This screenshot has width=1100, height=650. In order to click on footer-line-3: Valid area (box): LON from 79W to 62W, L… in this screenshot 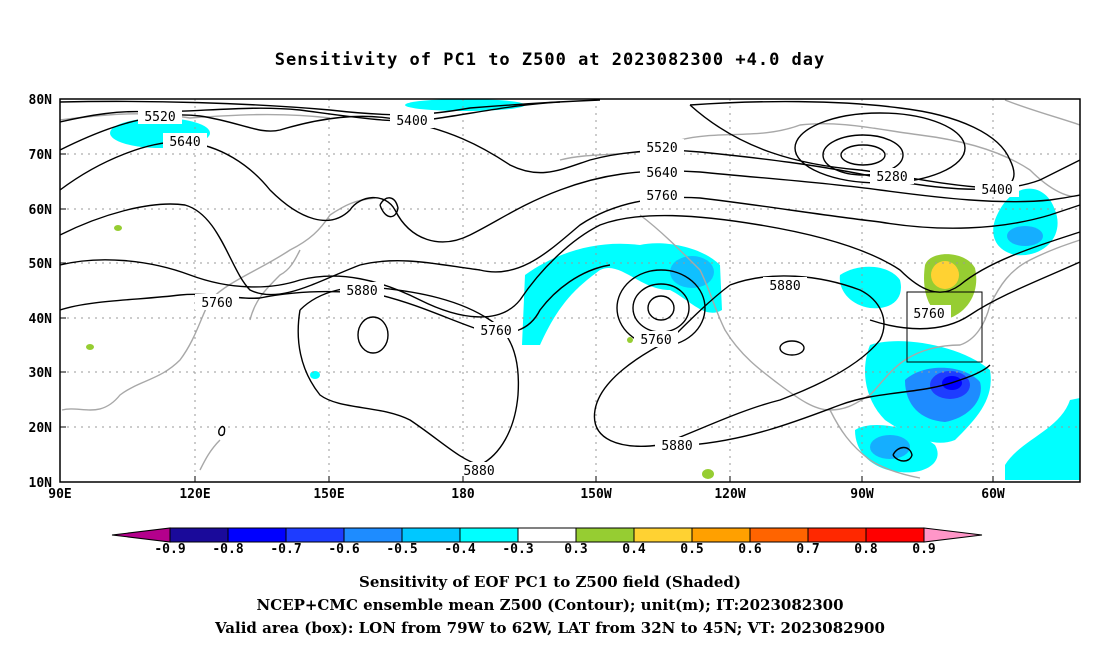, I will do `click(550, 628)`.